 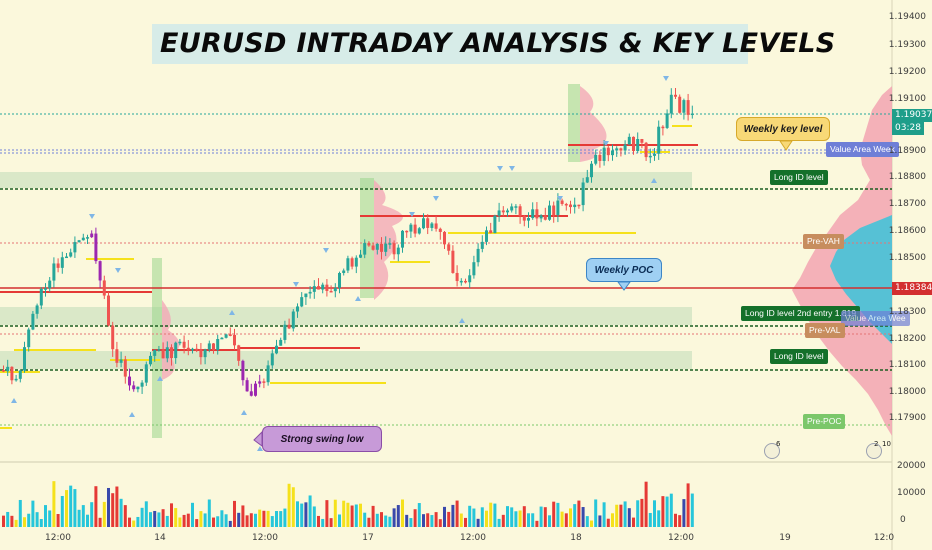 What do you see at coordinates (824, 421) in the screenshot?
I see `pre-poc-tag: Pre-POC` at bounding box center [824, 421].